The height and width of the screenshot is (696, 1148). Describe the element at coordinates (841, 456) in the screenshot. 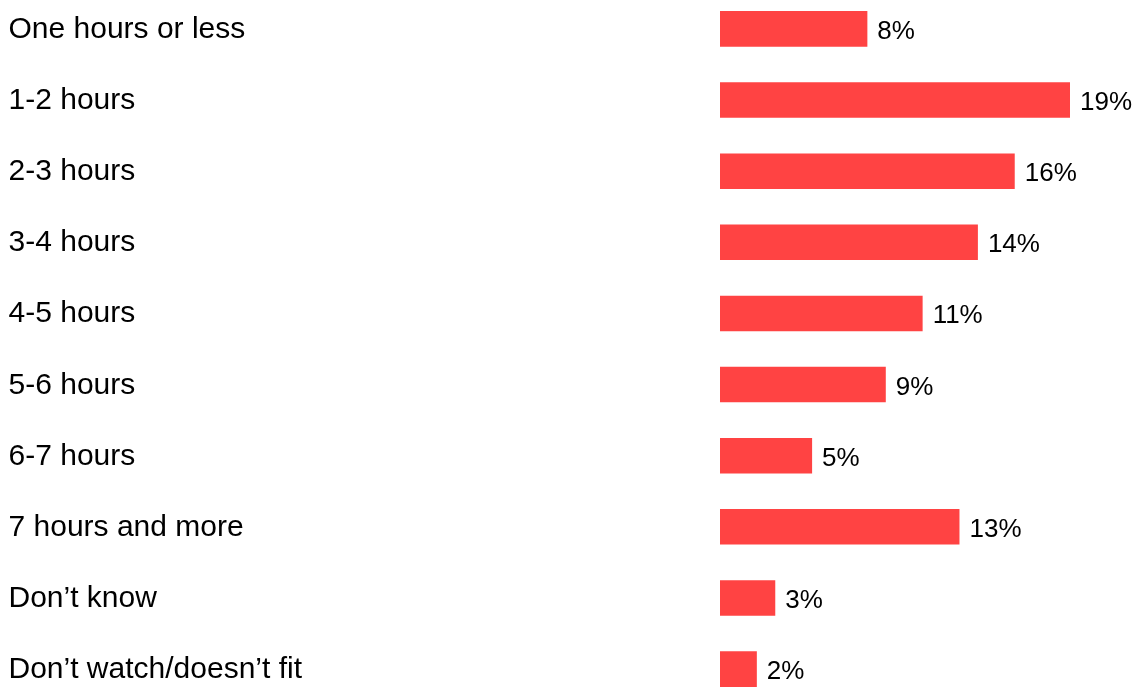

I see `data-label: 5%` at that location.